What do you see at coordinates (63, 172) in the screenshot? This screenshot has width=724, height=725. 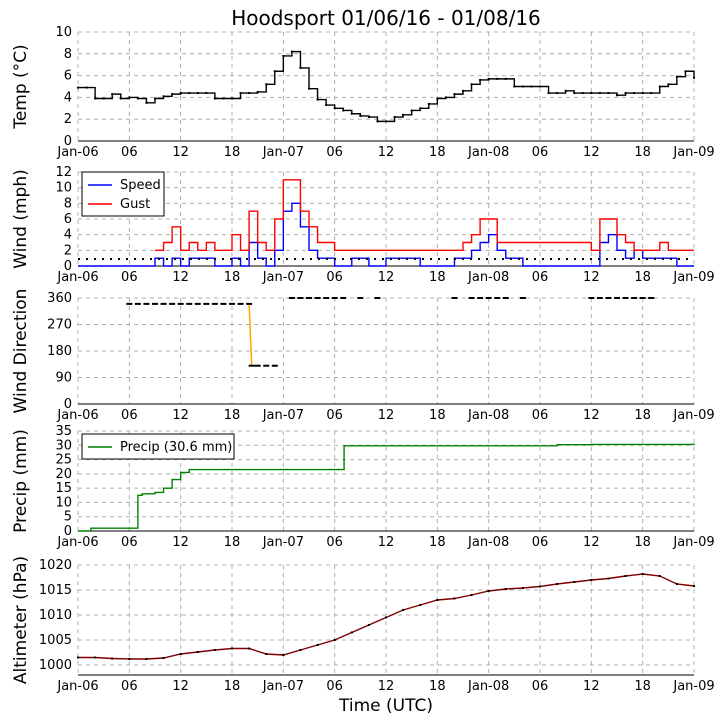 I see `y-tick-label: 12` at bounding box center [63, 172].